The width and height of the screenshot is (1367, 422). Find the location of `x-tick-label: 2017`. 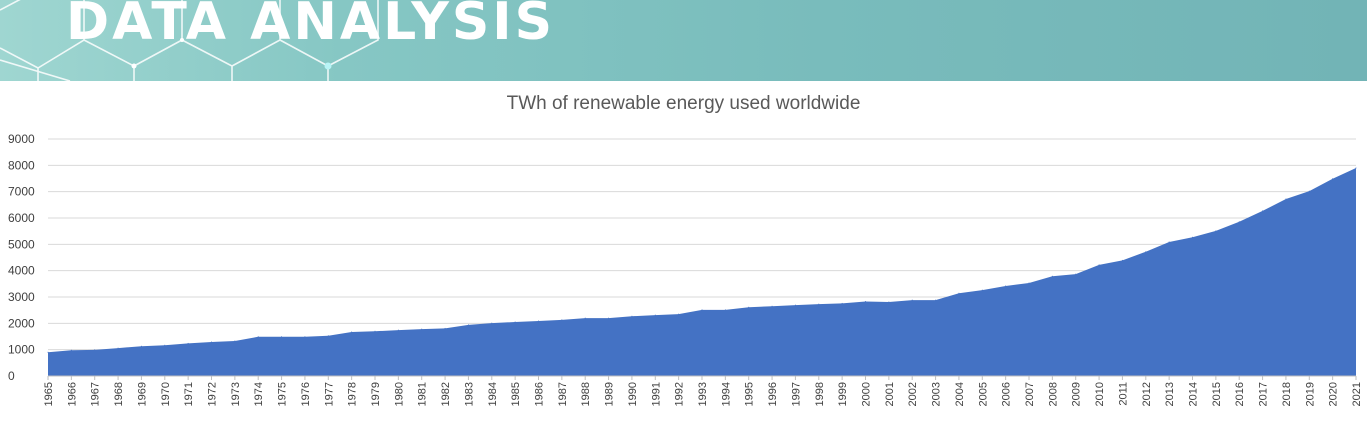

x-tick-label: 2017 is located at coordinates (1264, 394).